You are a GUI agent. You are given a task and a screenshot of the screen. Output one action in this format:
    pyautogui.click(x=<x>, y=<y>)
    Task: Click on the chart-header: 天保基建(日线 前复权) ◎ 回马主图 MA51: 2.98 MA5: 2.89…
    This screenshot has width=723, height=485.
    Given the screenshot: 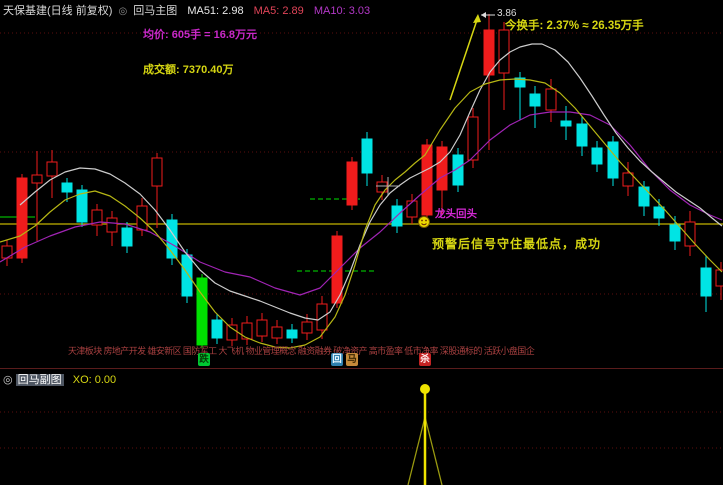 What is the action you would take?
    pyautogui.click(x=186, y=10)
    